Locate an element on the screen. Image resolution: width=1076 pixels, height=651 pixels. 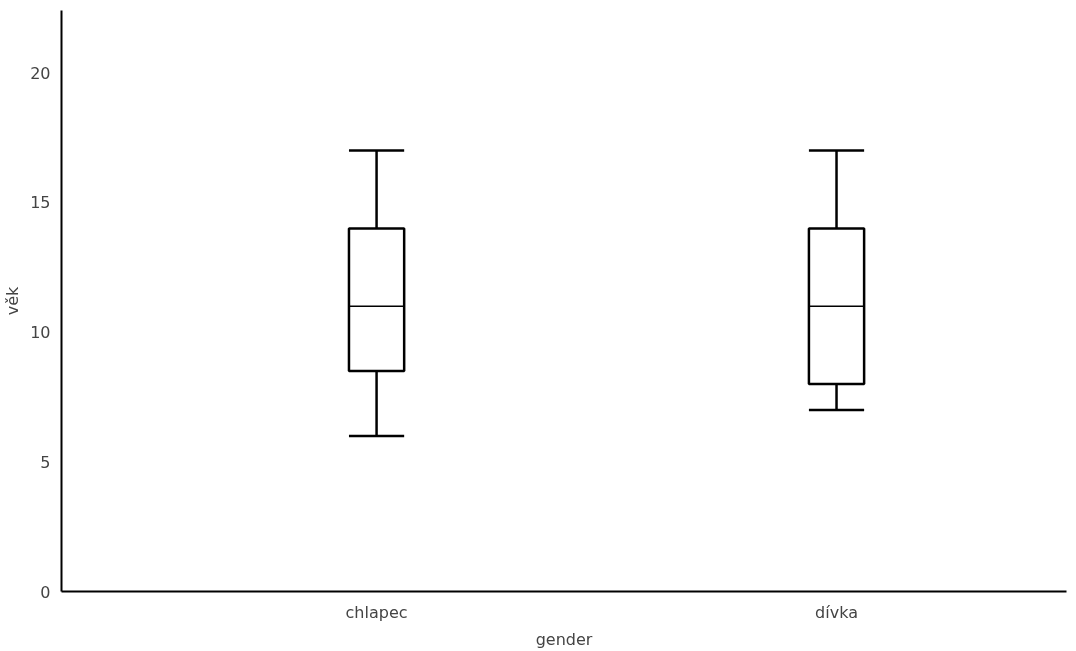
y-tick-label: 20 is located at coordinates (40, 73).